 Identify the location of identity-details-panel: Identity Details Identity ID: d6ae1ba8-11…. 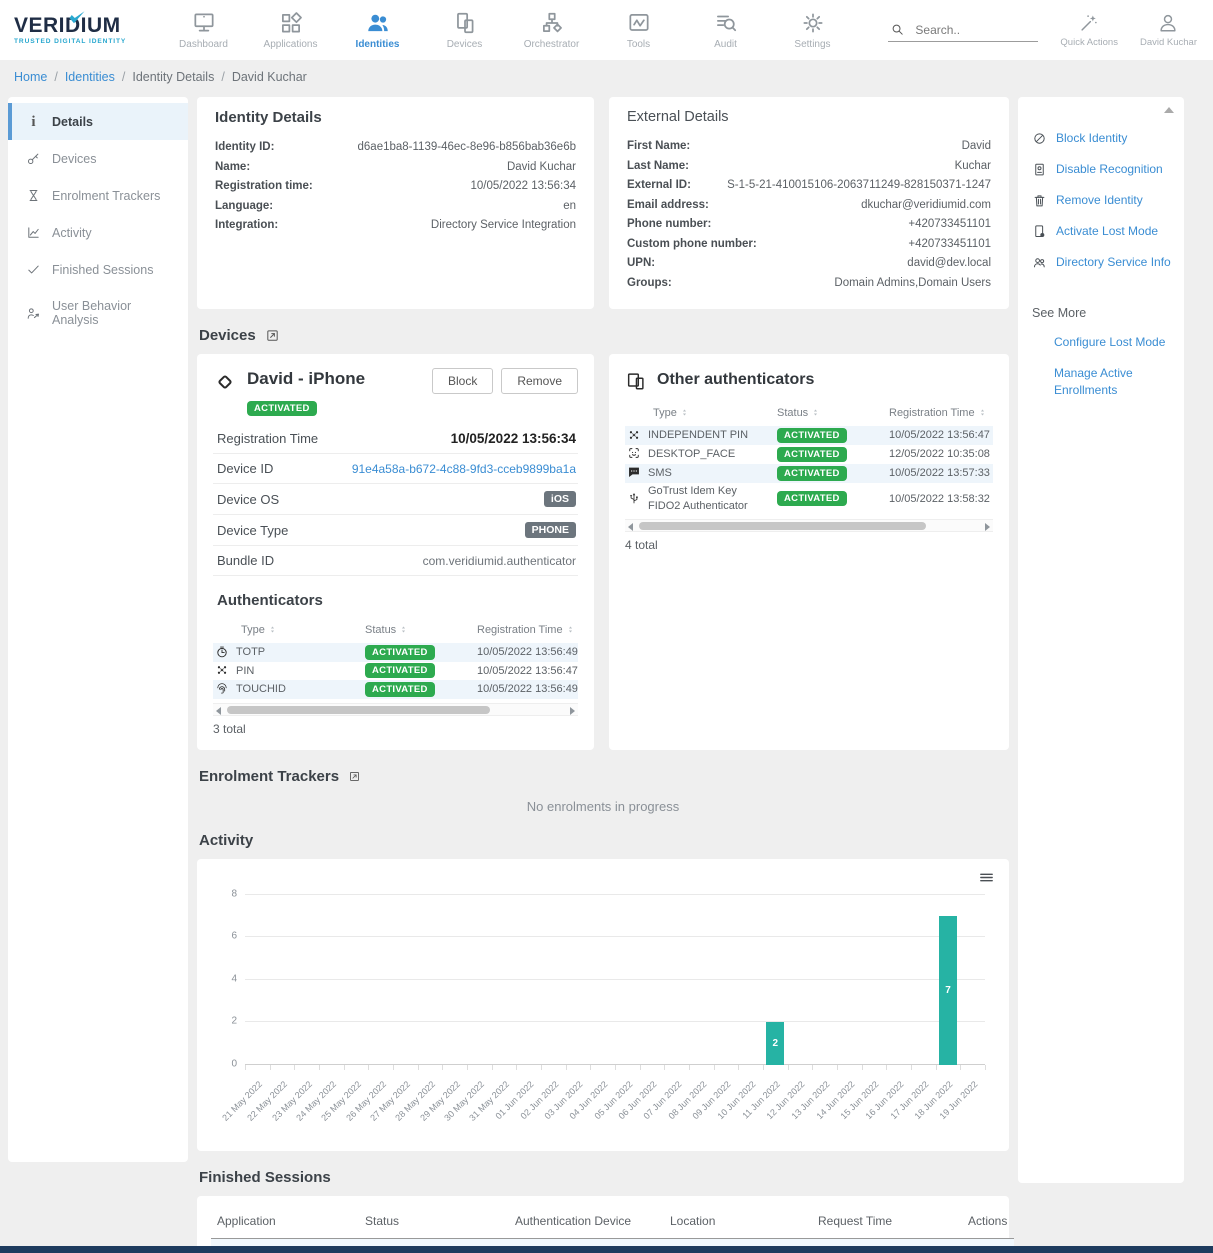
(395, 203).